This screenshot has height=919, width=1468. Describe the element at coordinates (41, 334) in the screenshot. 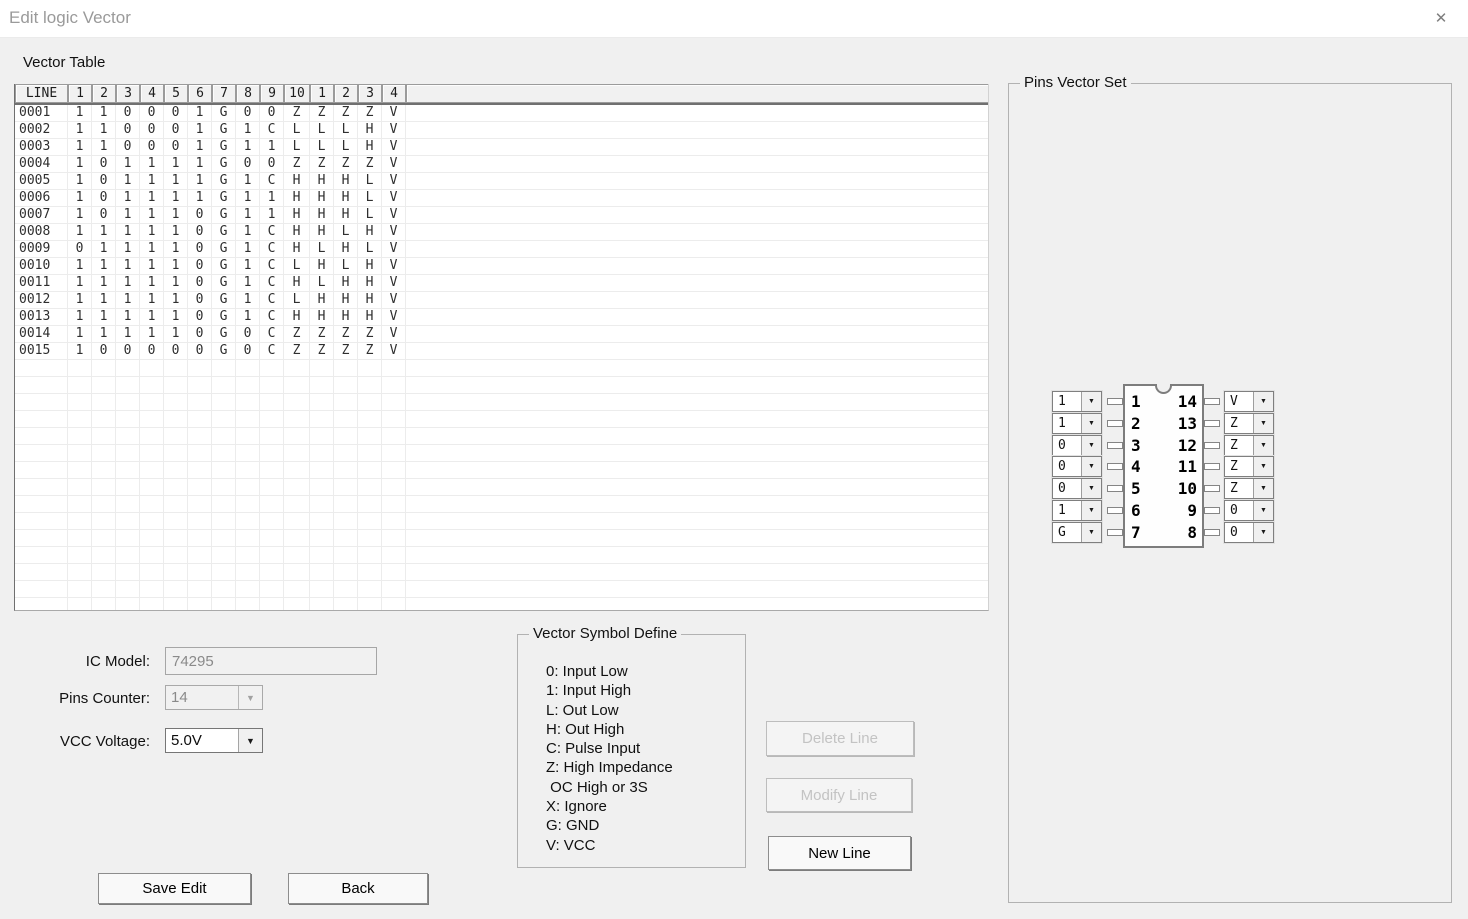

I see `line-number-cell: 0014` at that location.